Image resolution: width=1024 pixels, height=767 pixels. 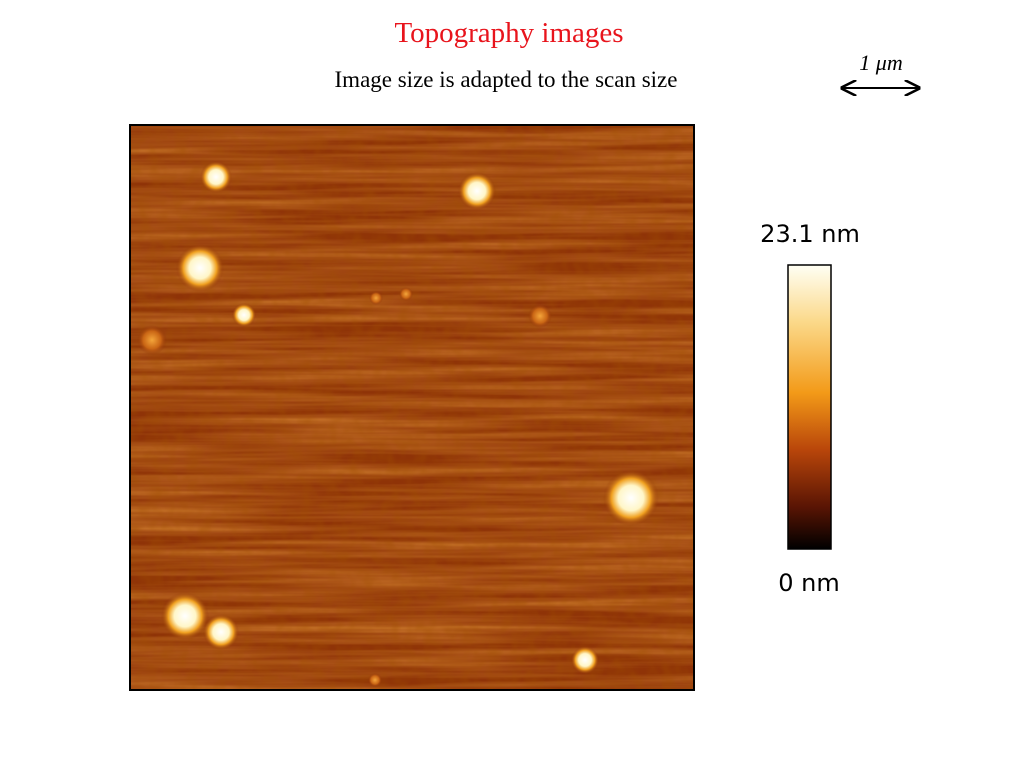 What do you see at coordinates (809, 583) in the screenshot?
I see `colorbar-min-label: 0 nm` at bounding box center [809, 583].